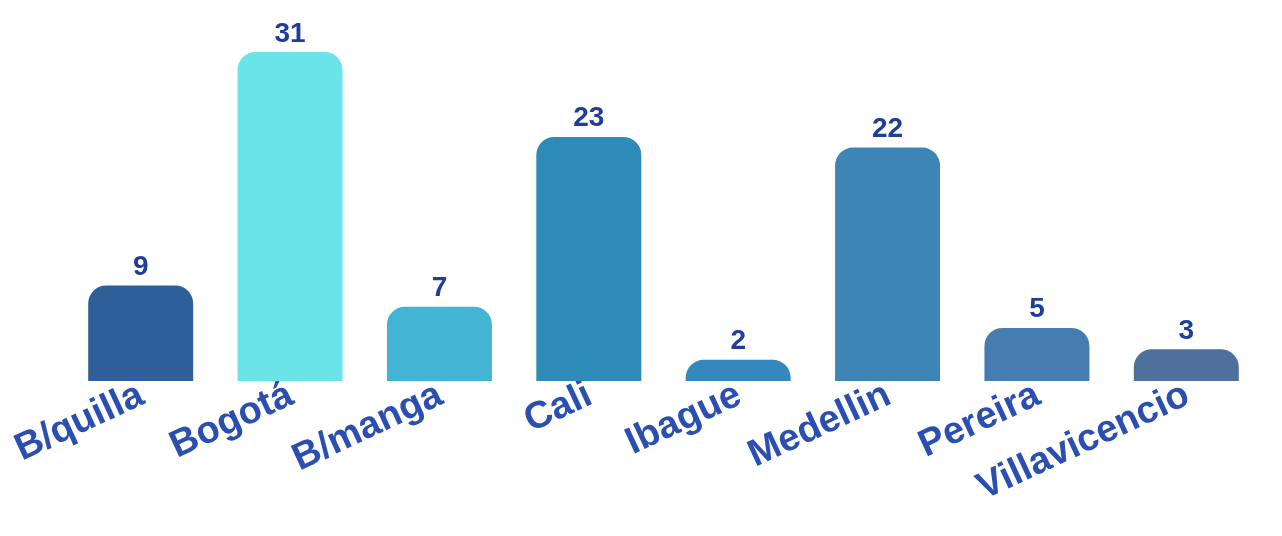 The height and width of the screenshot is (536, 1282). I want to click on data-label: 2, so click(738, 340).